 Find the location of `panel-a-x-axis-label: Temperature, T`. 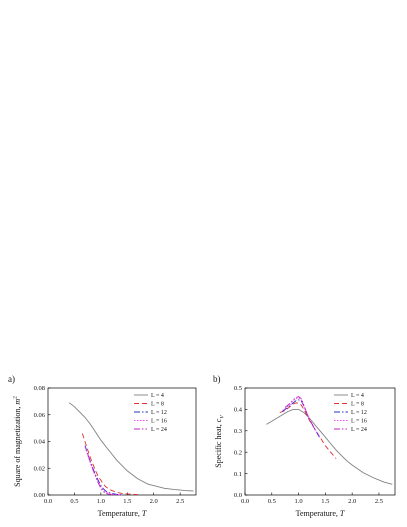

panel-a-x-axis-label: Temperature, T is located at coordinates (122, 513).